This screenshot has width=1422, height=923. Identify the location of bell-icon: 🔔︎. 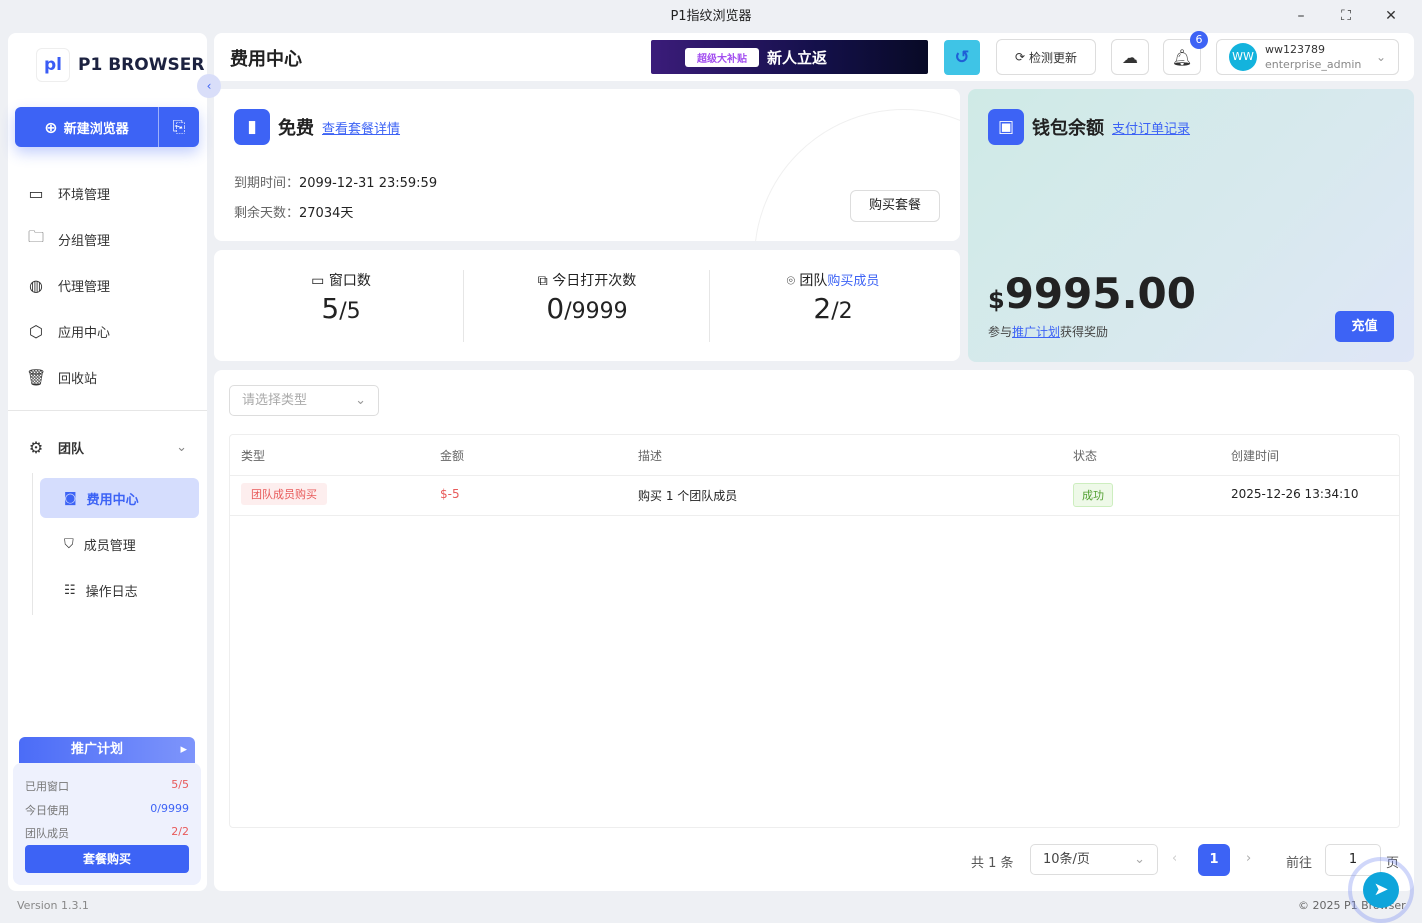
(1182, 57).